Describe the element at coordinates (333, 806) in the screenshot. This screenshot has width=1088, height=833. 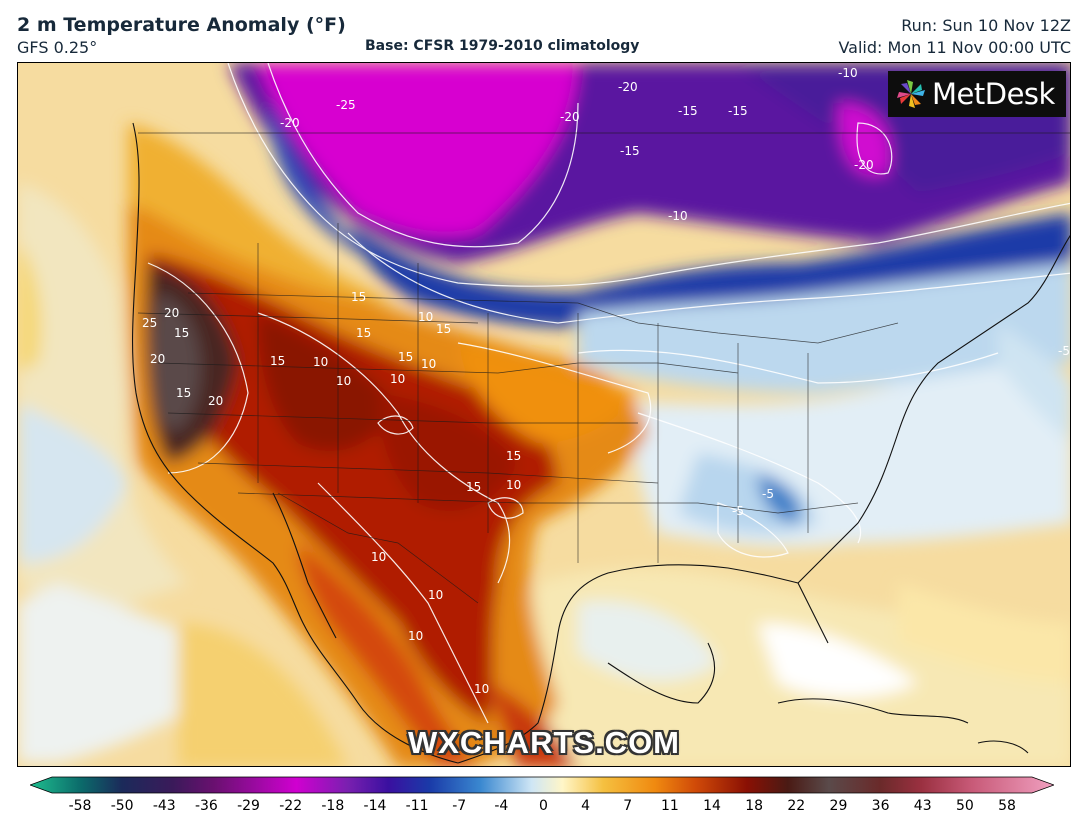
I see `colorbar-tick-label: -18` at that location.